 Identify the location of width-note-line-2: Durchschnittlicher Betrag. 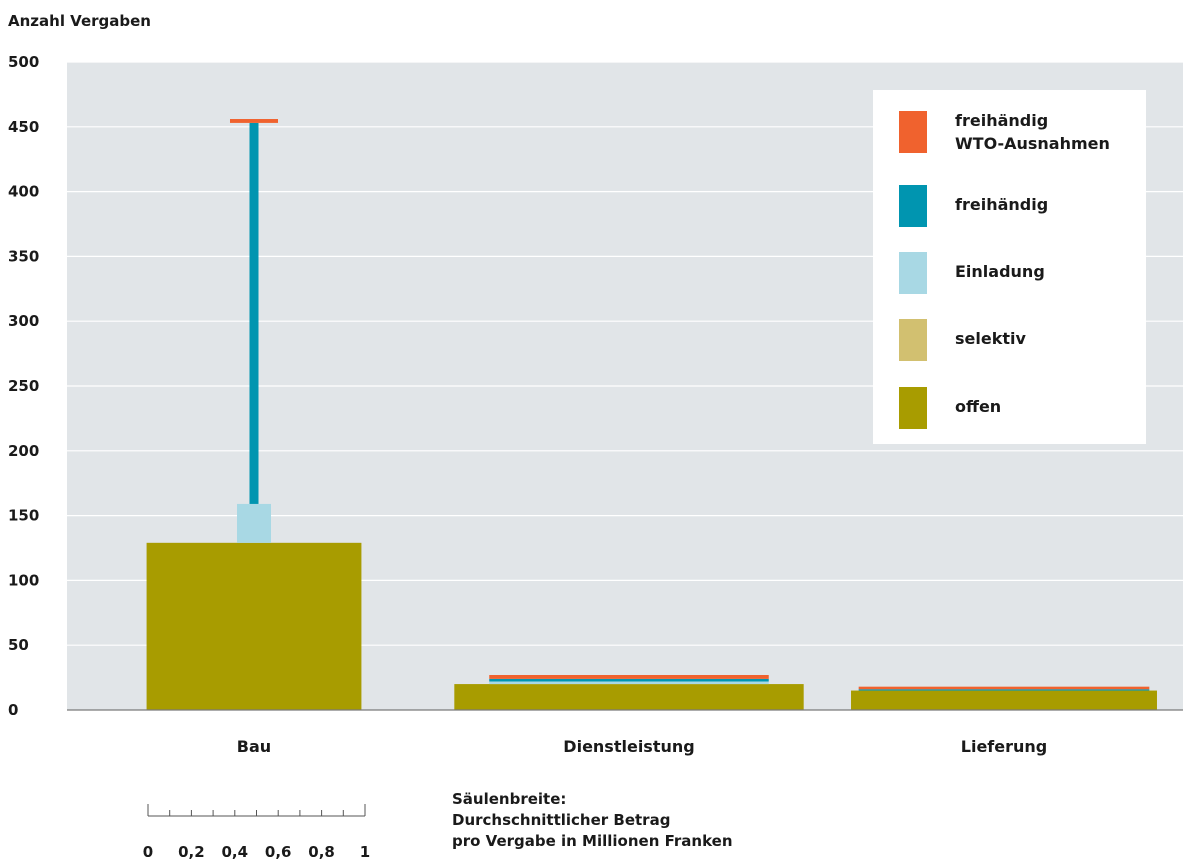
(561, 820).